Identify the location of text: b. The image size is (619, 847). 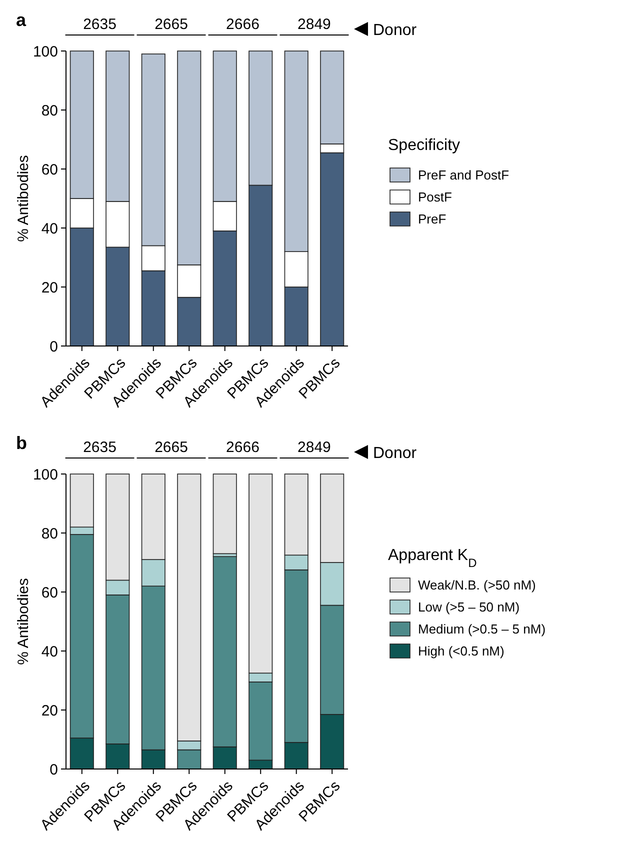
(21, 443).